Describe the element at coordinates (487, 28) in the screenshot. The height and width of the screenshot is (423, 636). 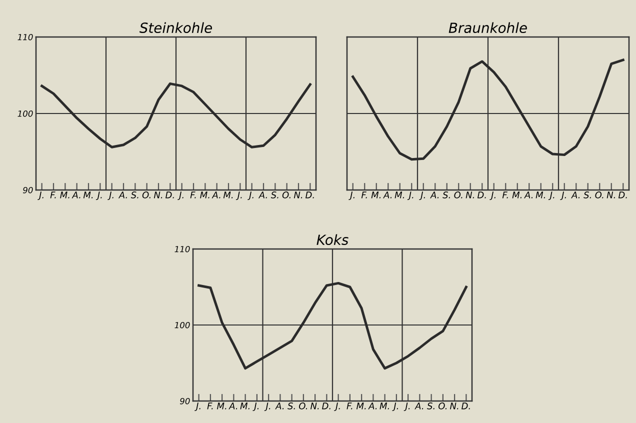
I see `chart-title: Braunkohle` at that location.